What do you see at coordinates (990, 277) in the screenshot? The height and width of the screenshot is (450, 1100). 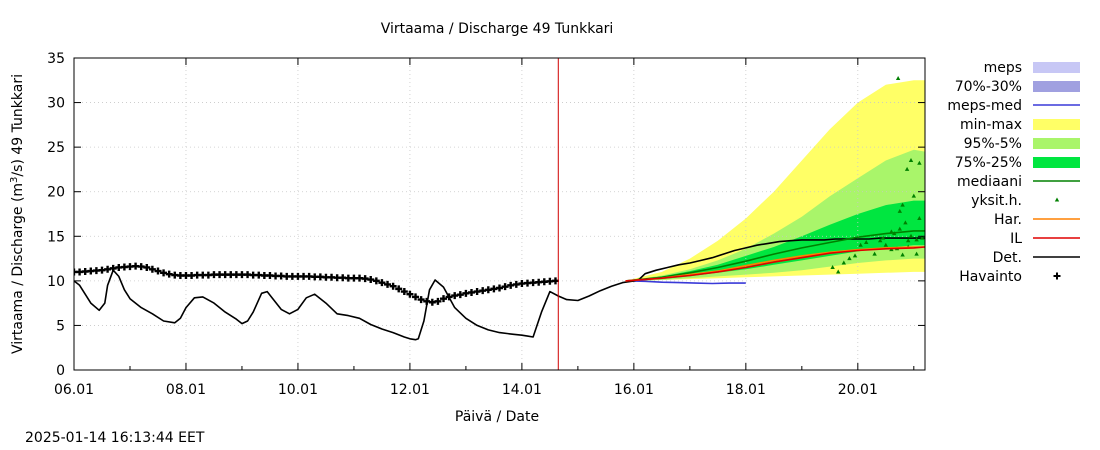 I see `legend-label-havainto: Havainto` at bounding box center [990, 277].